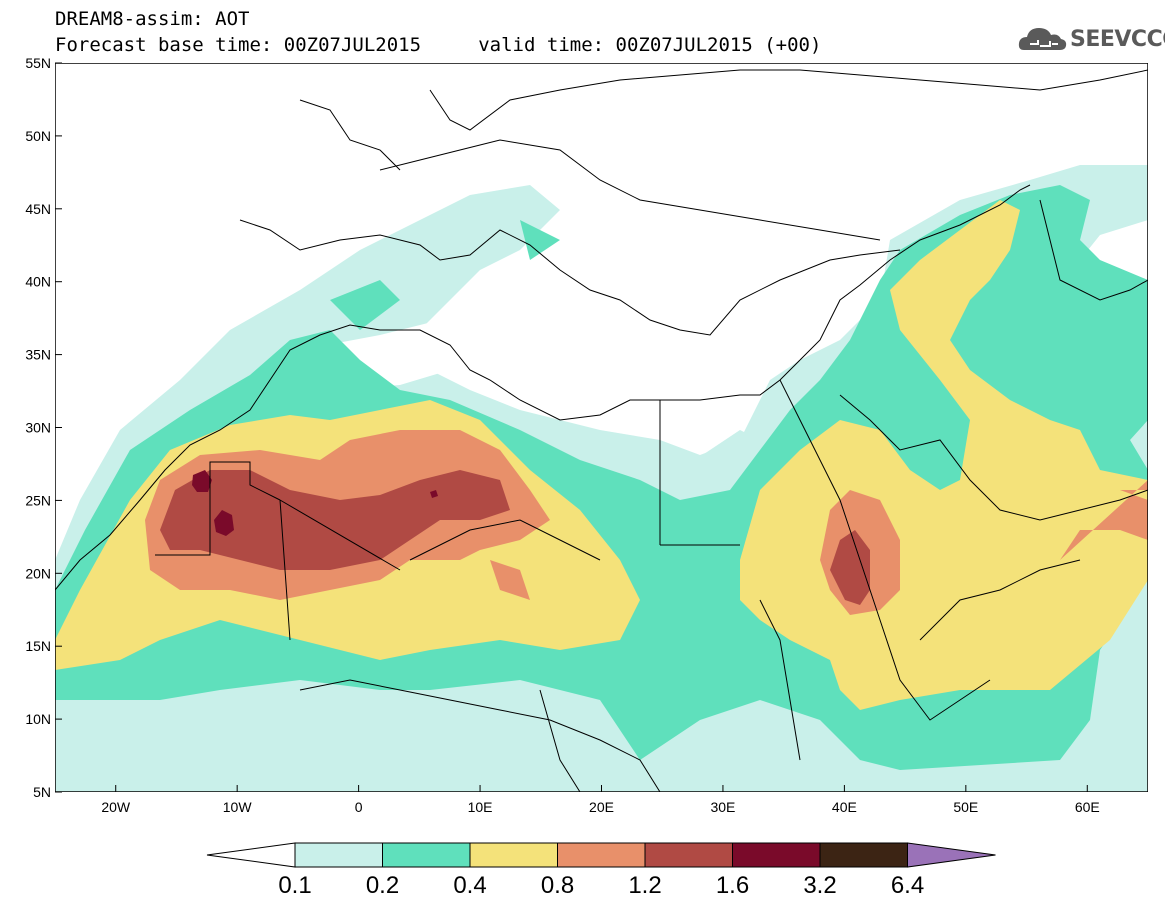 The width and height of the screenshot is (1165, 905). What do you see at coordinates (38, 282) in the screenshot?
I see `lat-tick-label: 40N` at bounding box center [38, 282].